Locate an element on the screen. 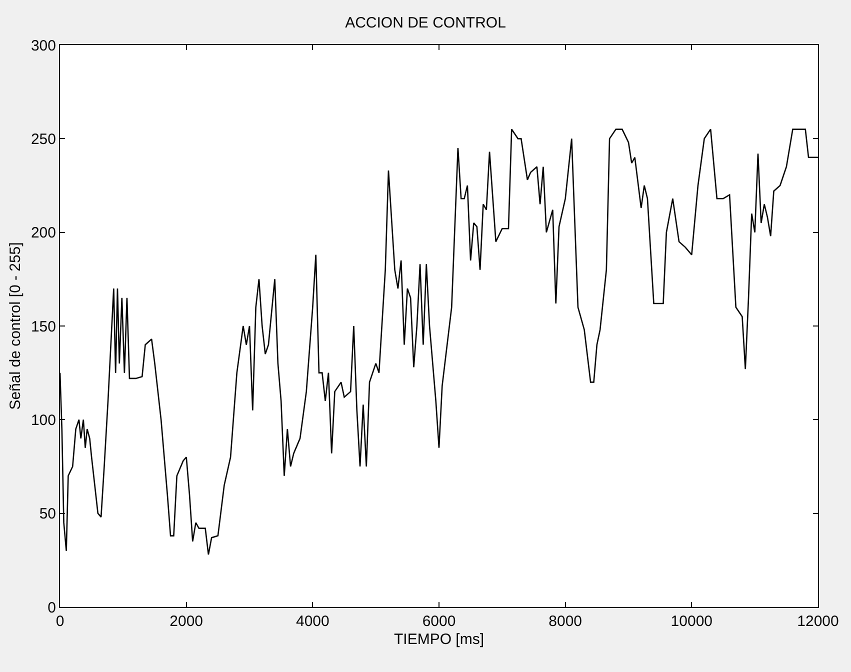  x-tick-label: 4000 is located at coordinates (313, 621).